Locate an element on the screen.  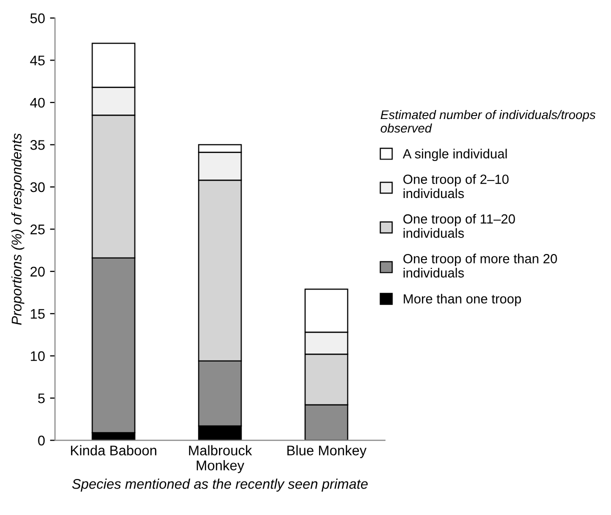
legend-title: Estimated number of individuals/troops observed is located at coordinates (488, 121).